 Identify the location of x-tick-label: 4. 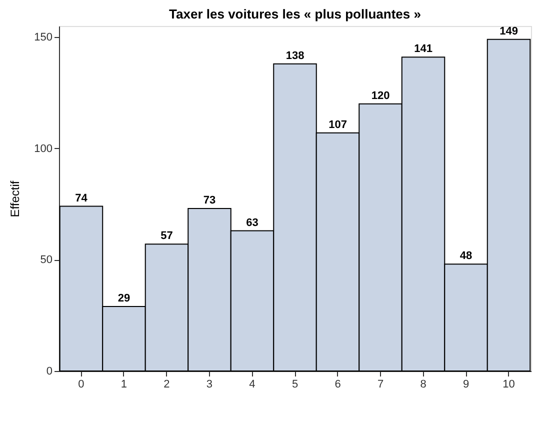
(252, 384).